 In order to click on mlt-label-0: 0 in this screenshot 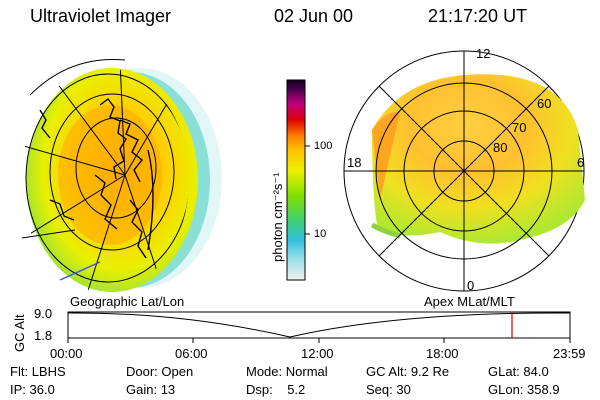, I will do `click(471, 285)`.